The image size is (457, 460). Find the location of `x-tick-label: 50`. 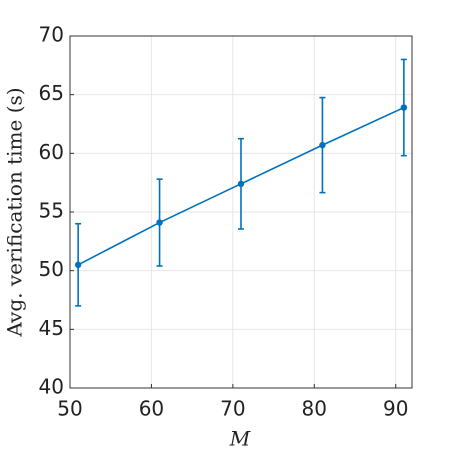

x-tick-label: 50 is located at coordinates (69, 409).